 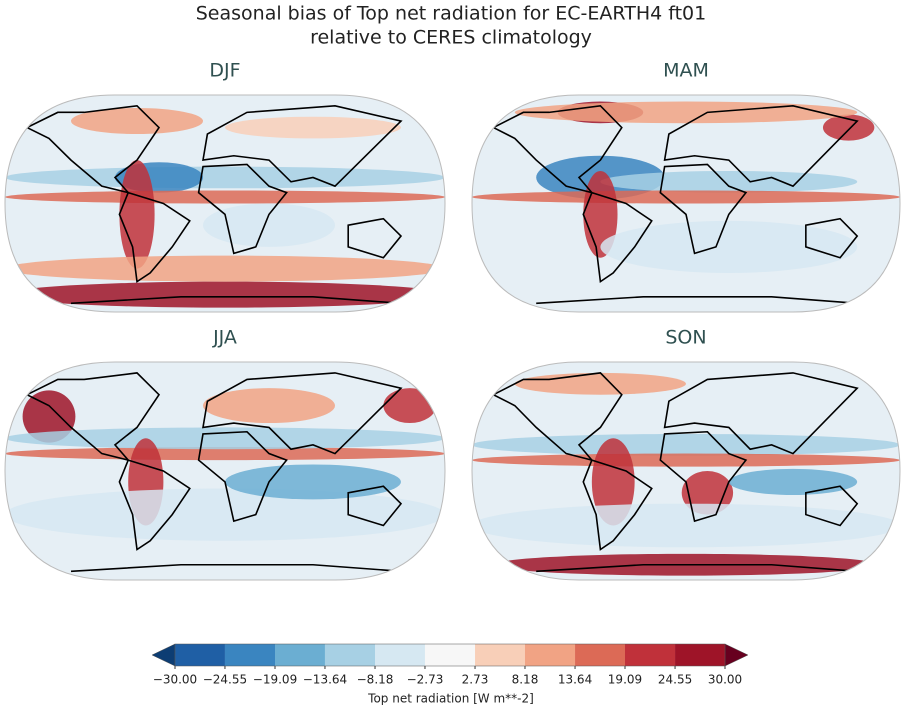 I want to click on colorbar-tick-label: −8.18, so click(x=375, y=680).